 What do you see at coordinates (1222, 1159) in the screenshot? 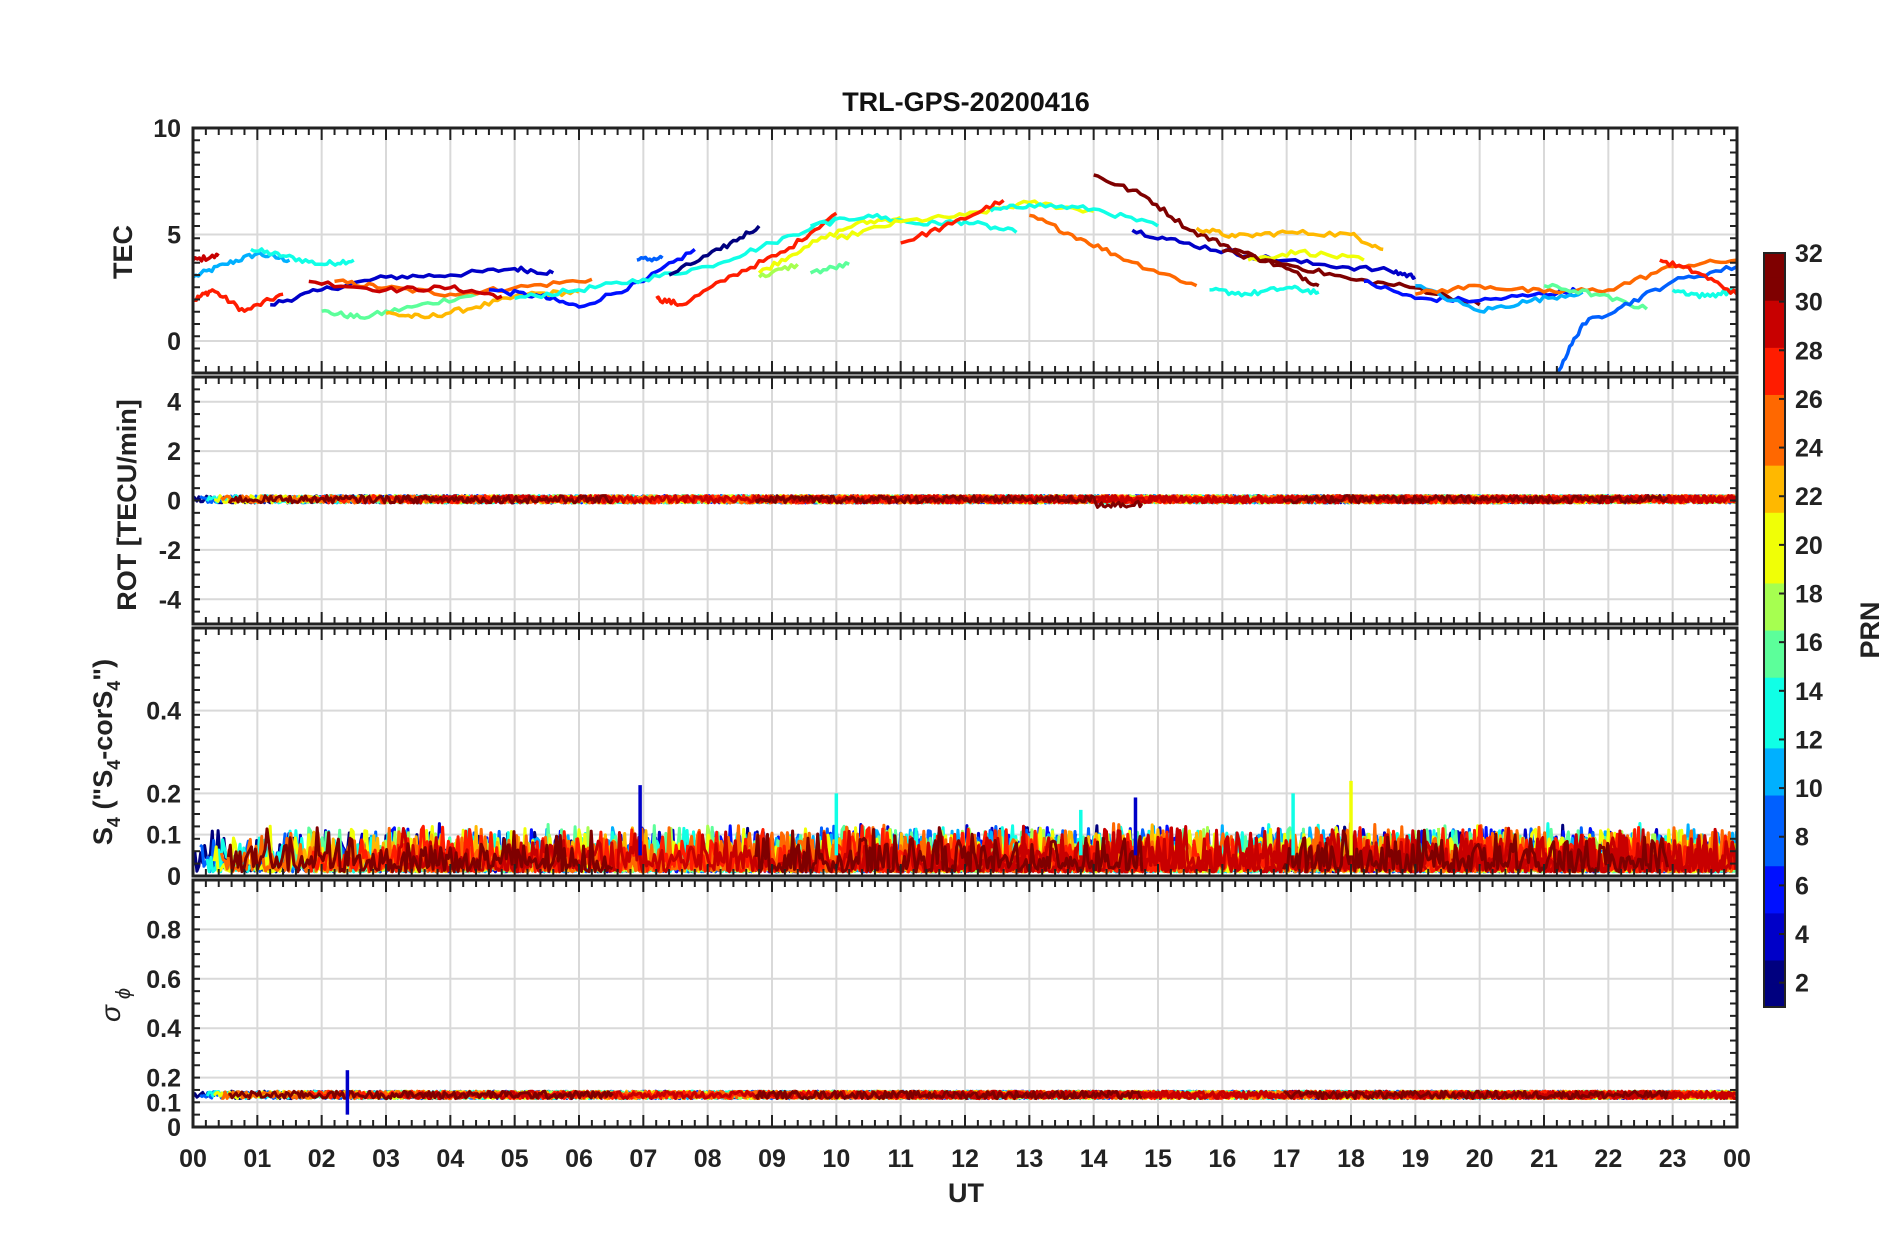
I see `x-tick-label: 16` at bounding box center [1222, 1159].